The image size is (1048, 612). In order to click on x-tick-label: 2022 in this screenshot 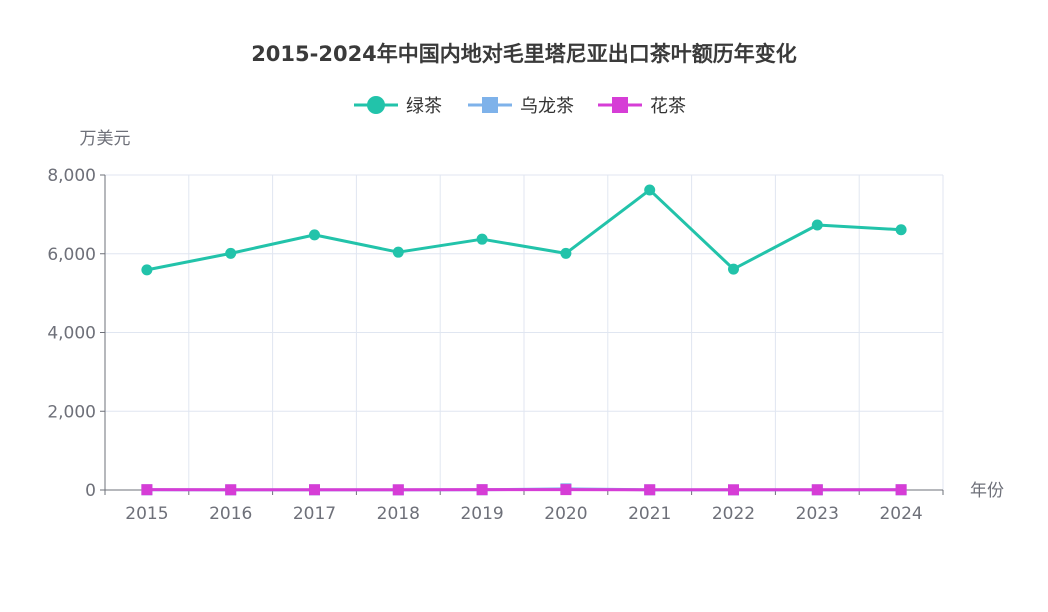, I will do `click(733, 514)`.